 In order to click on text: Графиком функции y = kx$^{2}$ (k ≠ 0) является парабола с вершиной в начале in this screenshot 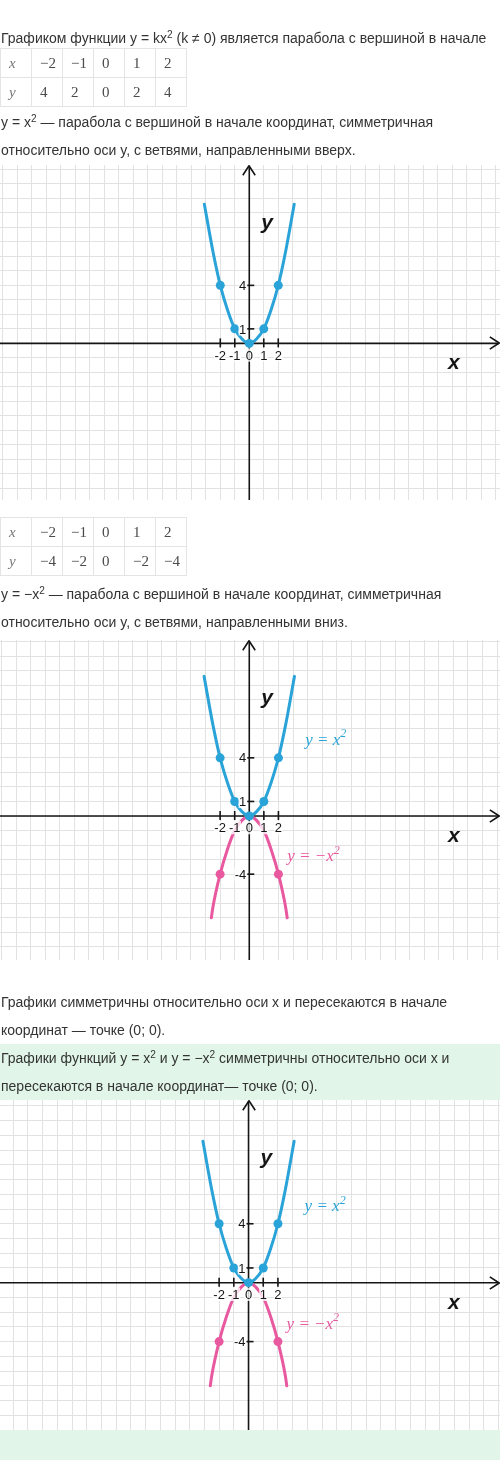, I will do `click(244, 38)`.